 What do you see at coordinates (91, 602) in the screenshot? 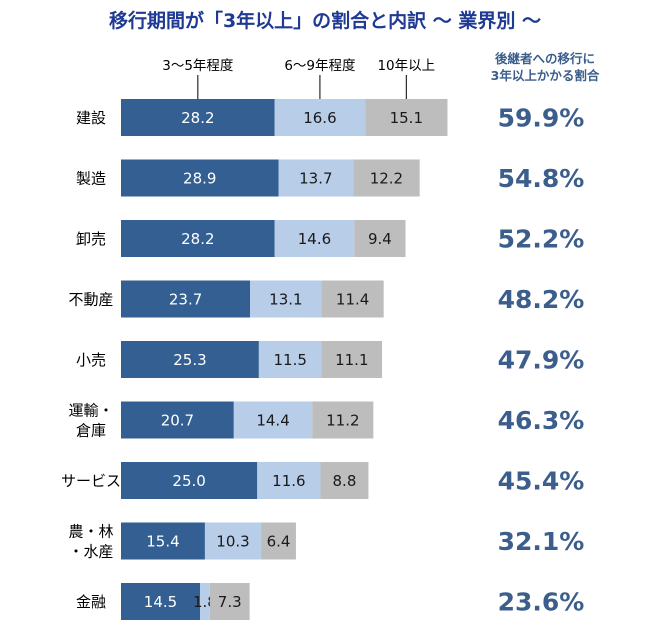
I see `category-label: 金融` at bounding box center [91, 602].